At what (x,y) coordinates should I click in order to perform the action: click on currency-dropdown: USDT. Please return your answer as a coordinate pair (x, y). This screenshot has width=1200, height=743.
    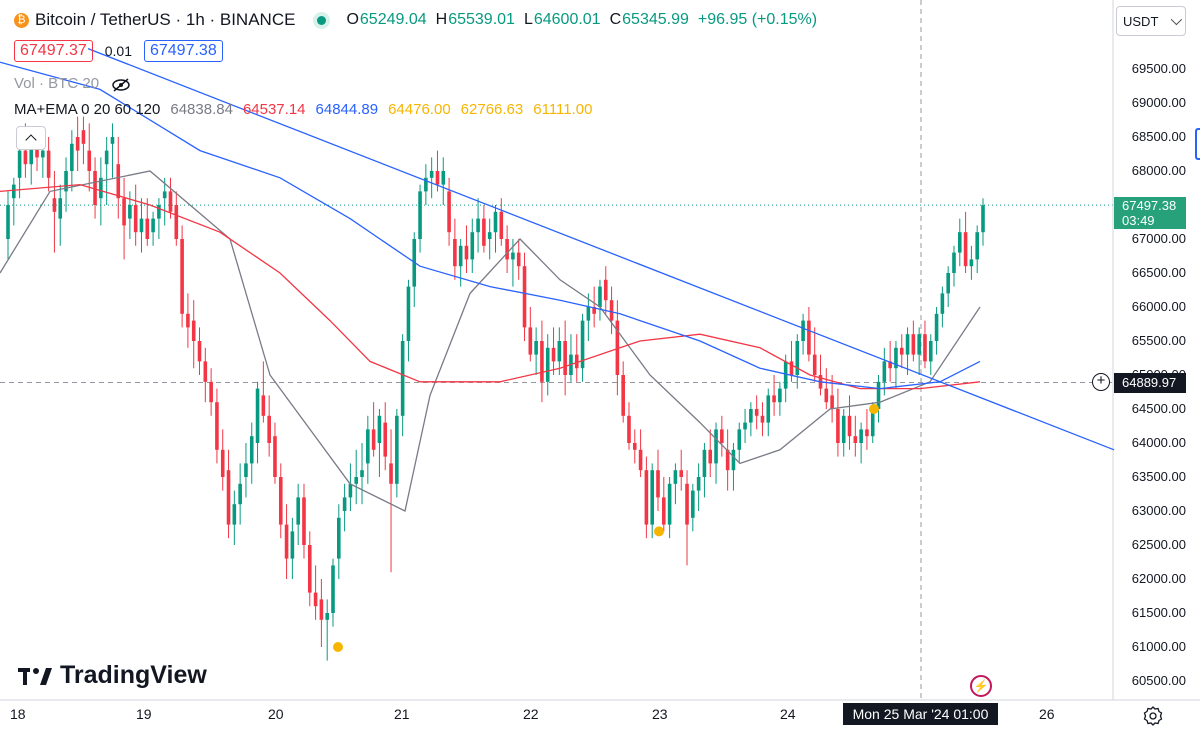
    Looking at the image, I should click on (1151, 21).